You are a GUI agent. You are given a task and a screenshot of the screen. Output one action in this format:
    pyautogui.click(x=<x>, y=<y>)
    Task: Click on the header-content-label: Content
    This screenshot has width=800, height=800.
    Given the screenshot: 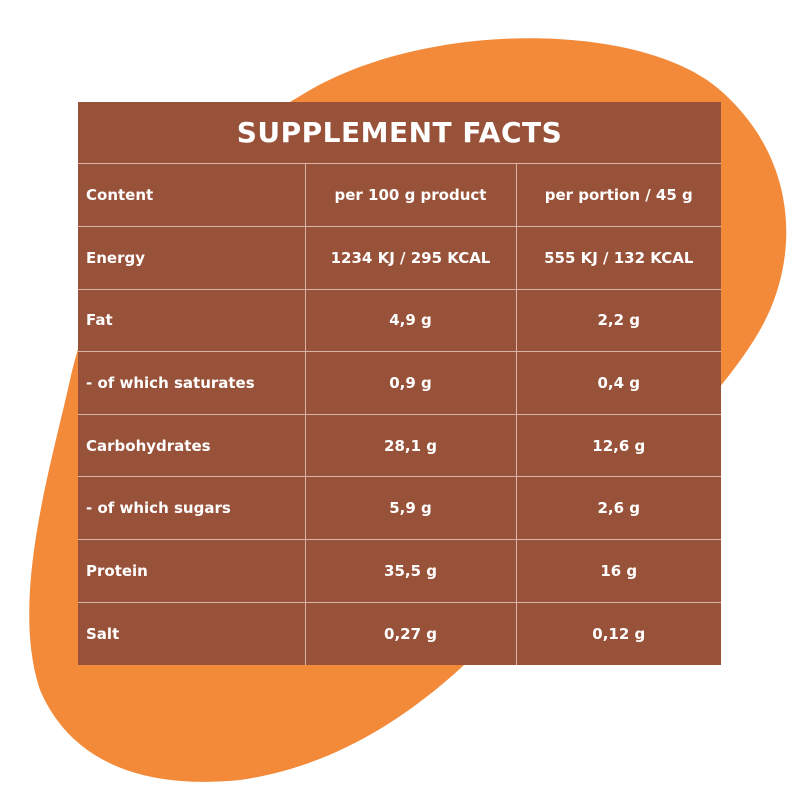 What is the action you would take?
    pyautogui.click(x=191, y=196)
    